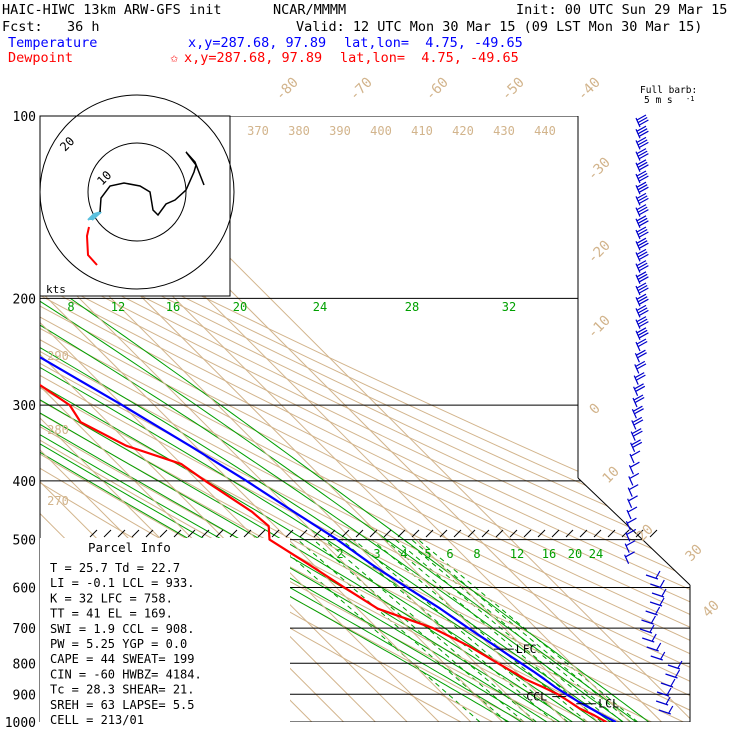  I want to click on header-model: HAIC-HIWC 13km ARW-GFS init, so click(112, 10).